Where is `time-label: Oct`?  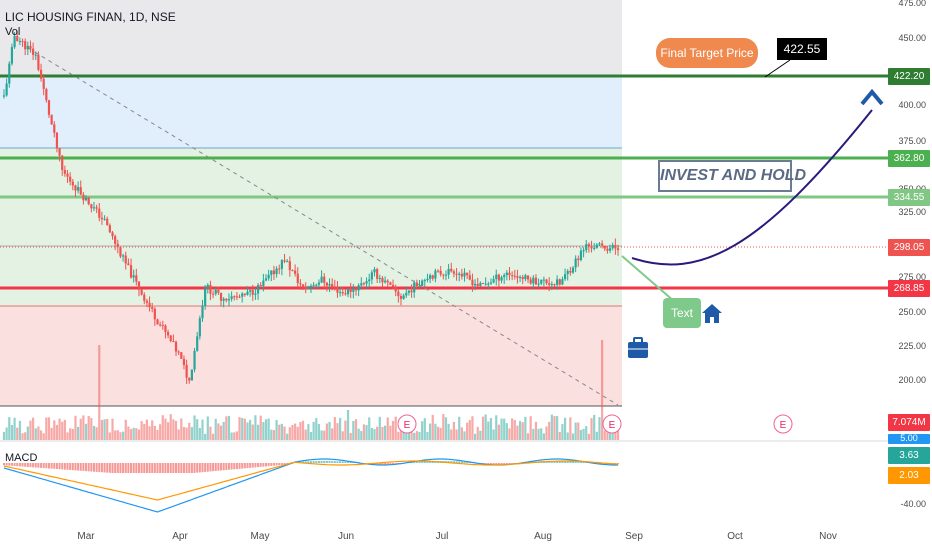
time-label: Oct is located at coordinates (735, 536).